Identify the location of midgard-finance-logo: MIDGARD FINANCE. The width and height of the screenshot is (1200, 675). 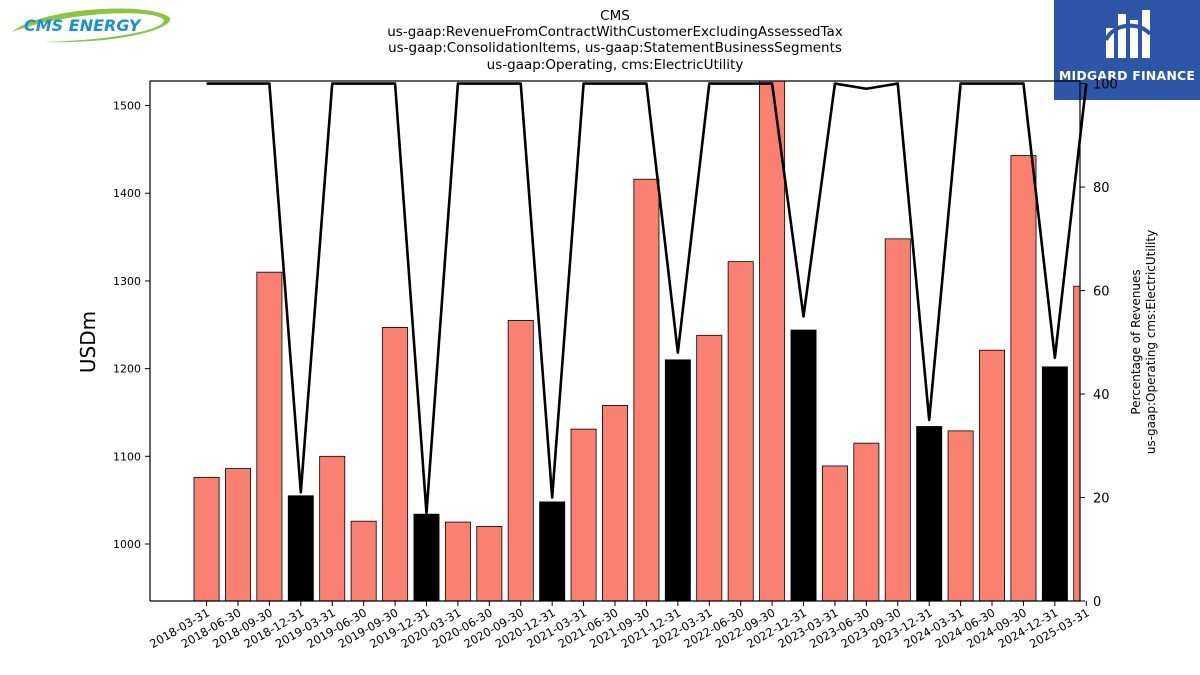
(1127, 50).